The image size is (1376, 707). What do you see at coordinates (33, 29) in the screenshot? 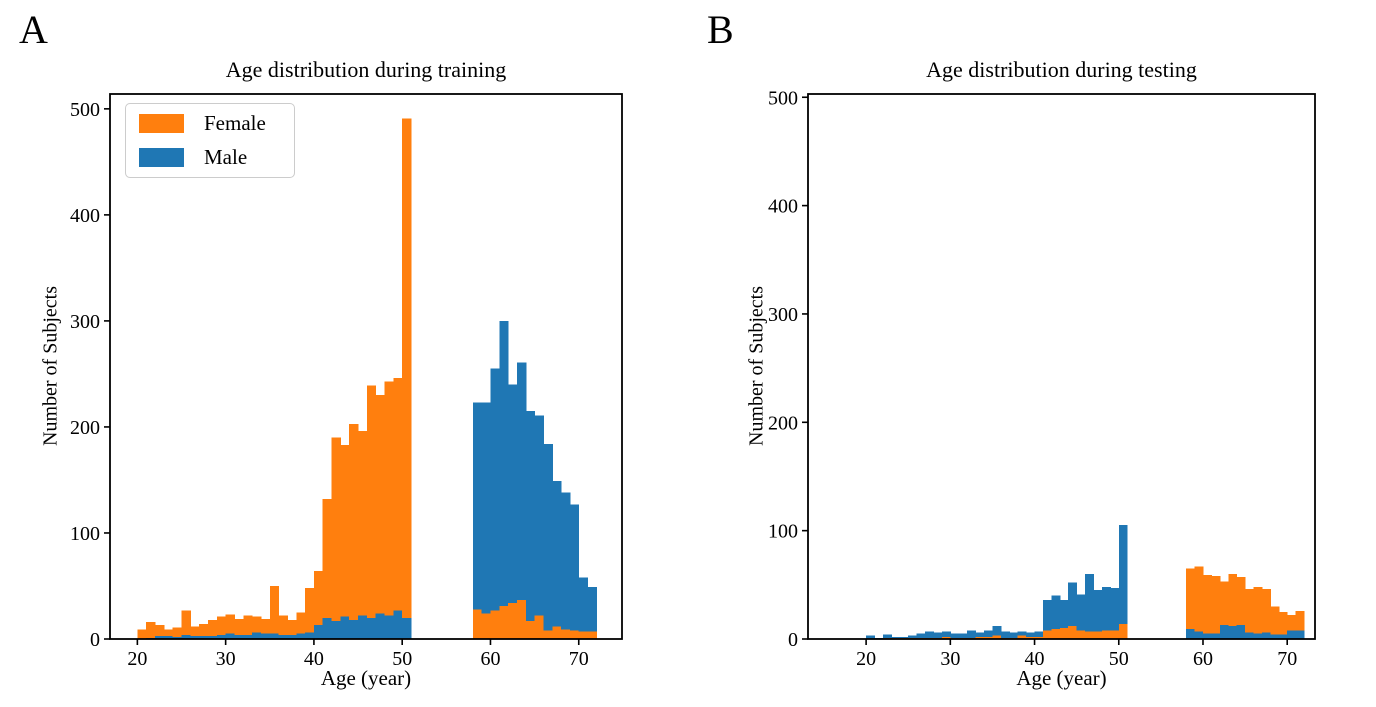
I see `panel-a-letter: A` at bounding box center [33, 29].